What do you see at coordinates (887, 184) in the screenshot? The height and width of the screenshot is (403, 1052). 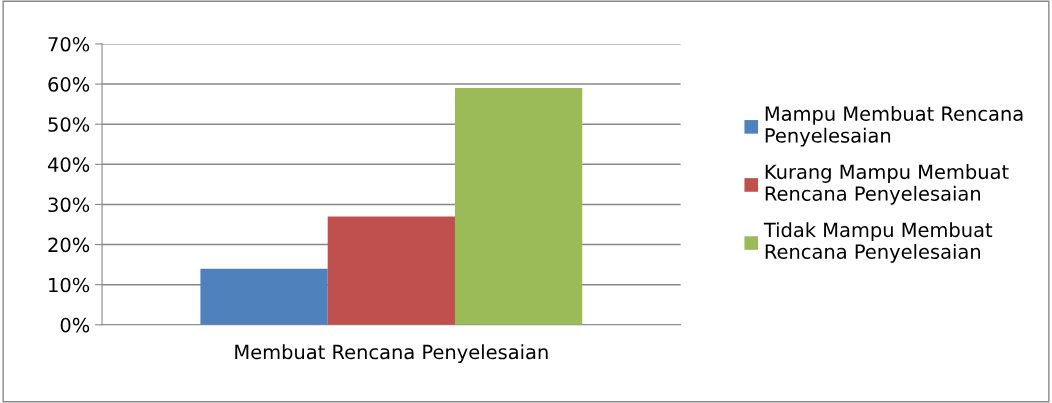 I see `legend-label: Kurang Mampu Membuat Rencana Penyelesaian` at bounding box center [887, 184].